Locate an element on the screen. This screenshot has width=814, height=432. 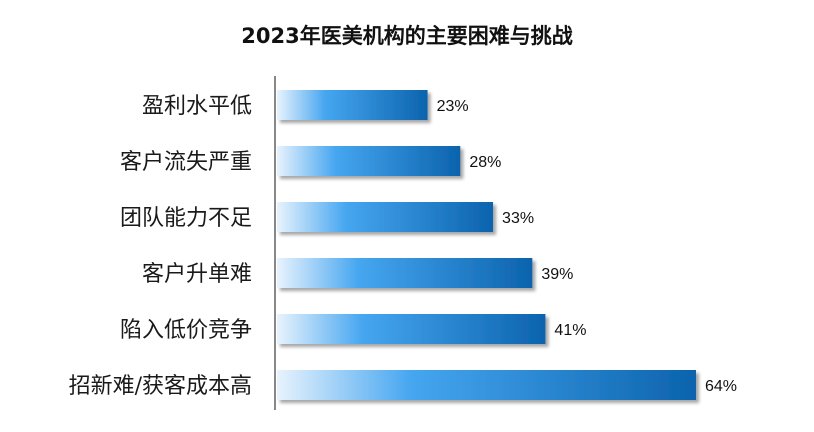
category-label: 客户升单难 is located at coordinates (197, 274).